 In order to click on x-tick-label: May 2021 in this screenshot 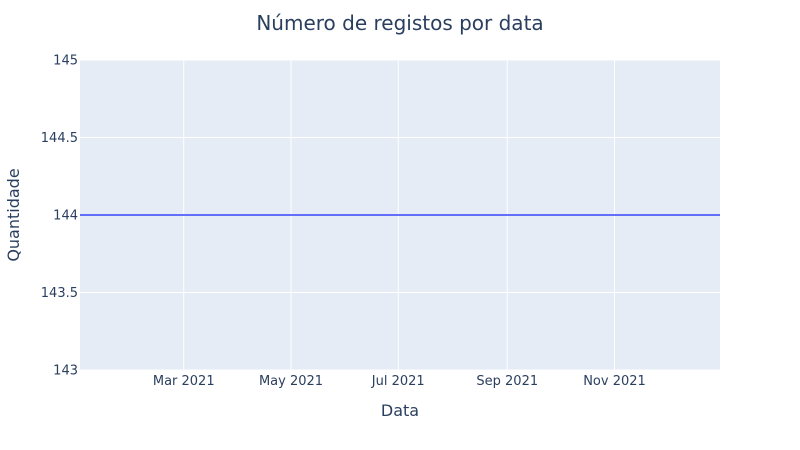, I will do `click(291, 381)`.